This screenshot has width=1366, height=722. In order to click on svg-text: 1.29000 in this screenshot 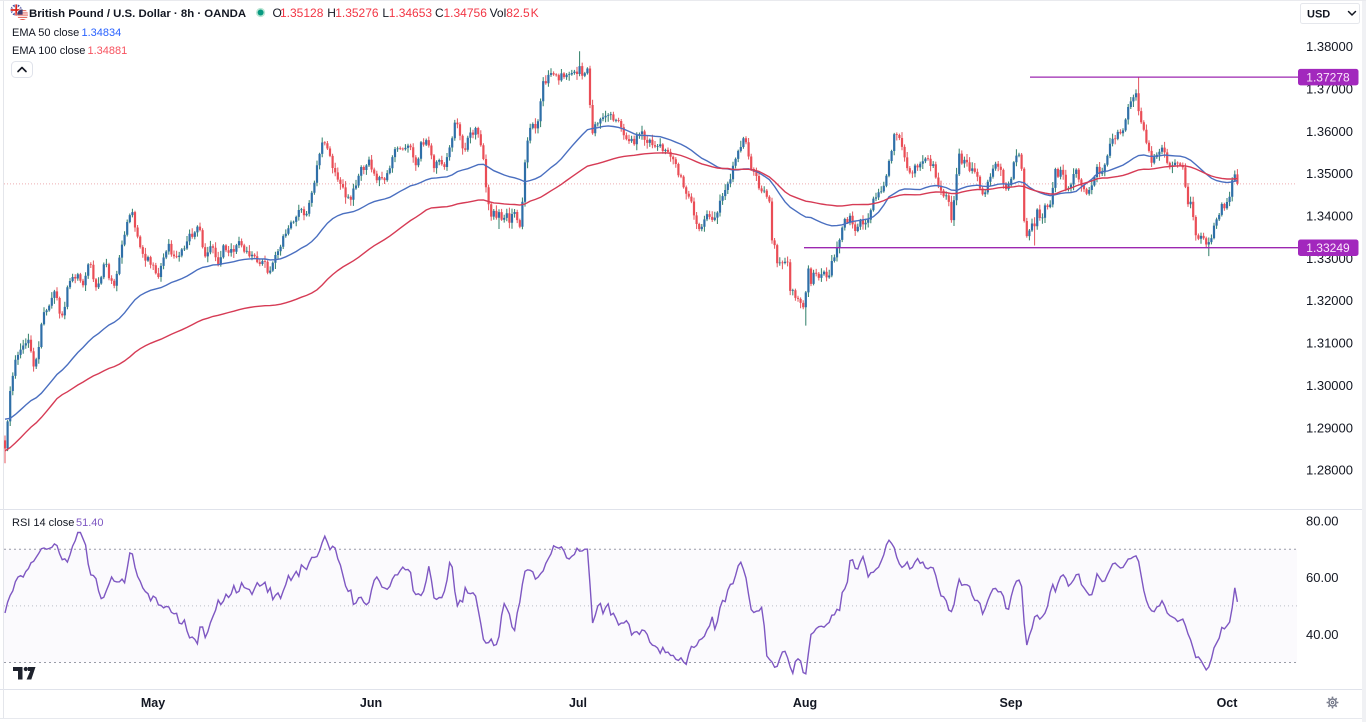, I will do `click(1329, 427)`.